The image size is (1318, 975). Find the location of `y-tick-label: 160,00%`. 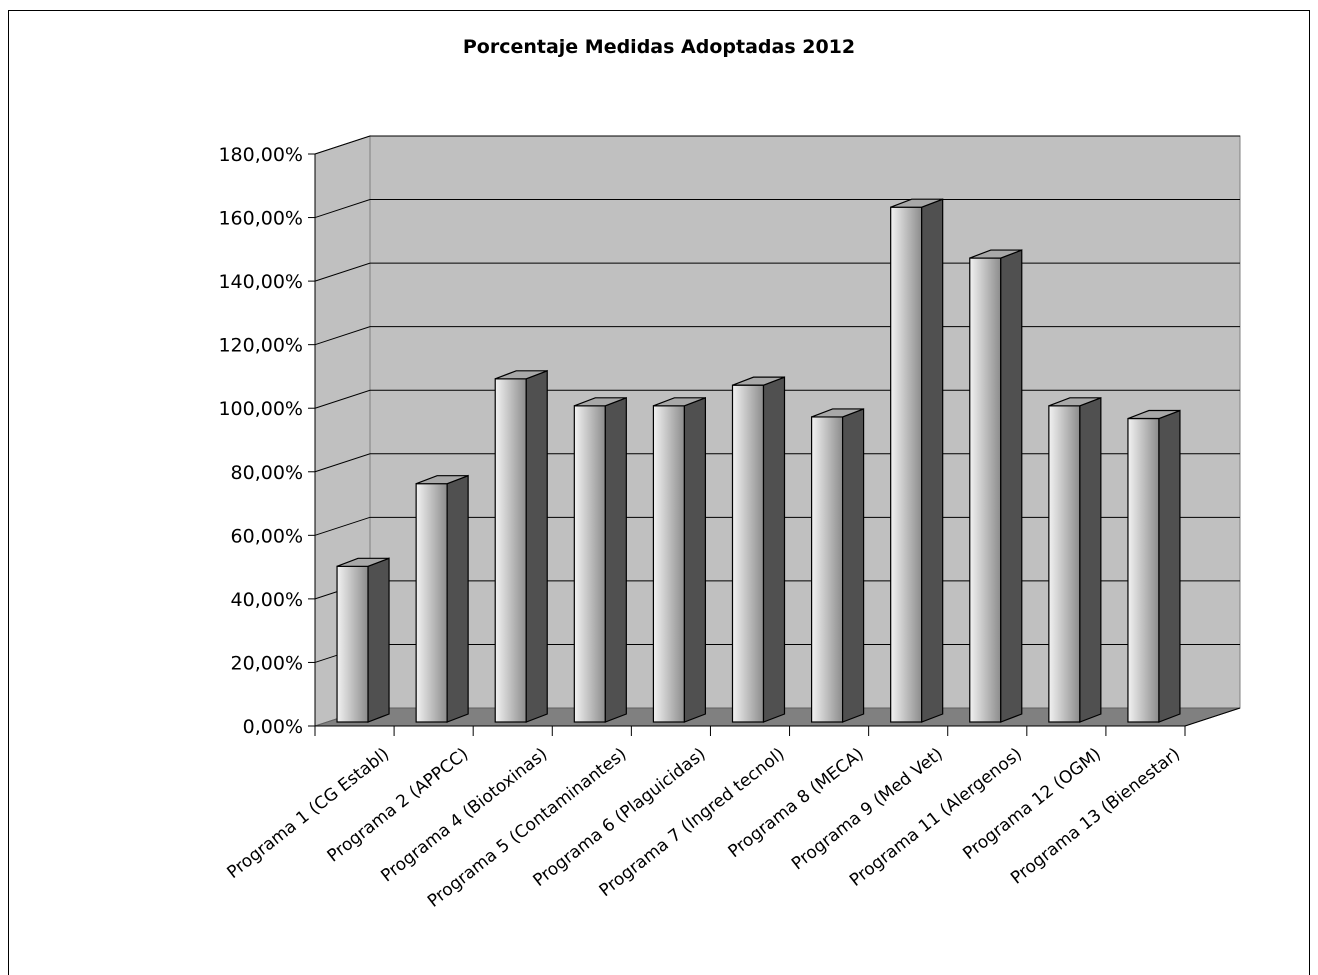

y-tick-label: 160,00% is located at coordinates (260, 219).